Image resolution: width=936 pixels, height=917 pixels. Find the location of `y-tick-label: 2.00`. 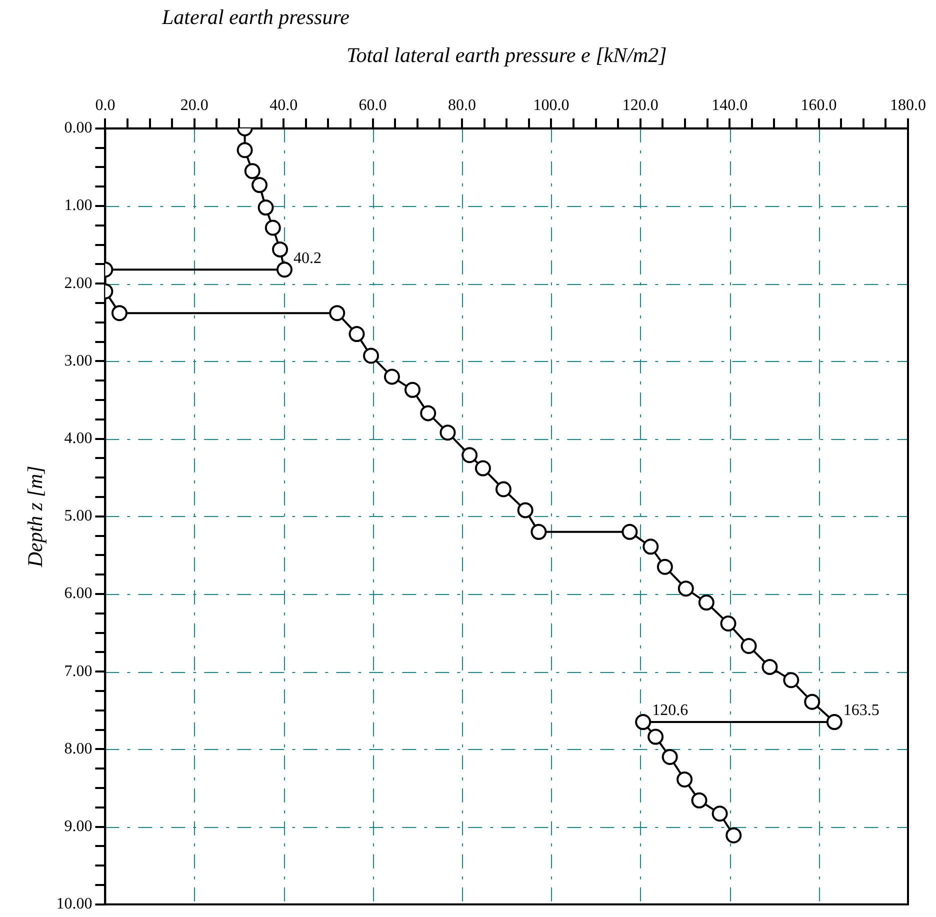

y-tick-label: 2.00 is located at coordinates (78, 283).